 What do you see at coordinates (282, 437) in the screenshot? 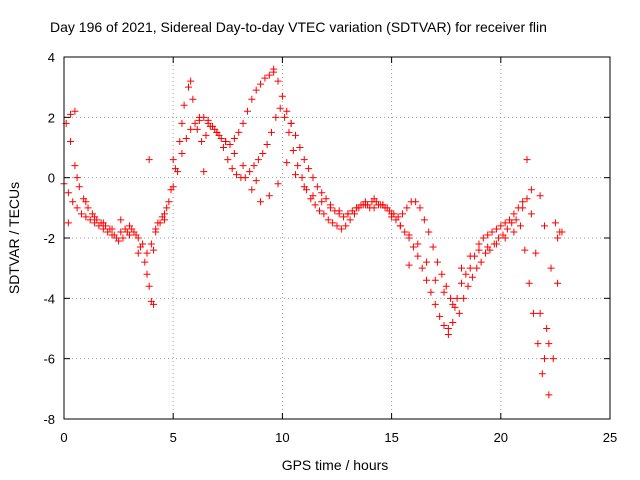
I see `x-tick-label: 10` at bounding box center [282, 437].